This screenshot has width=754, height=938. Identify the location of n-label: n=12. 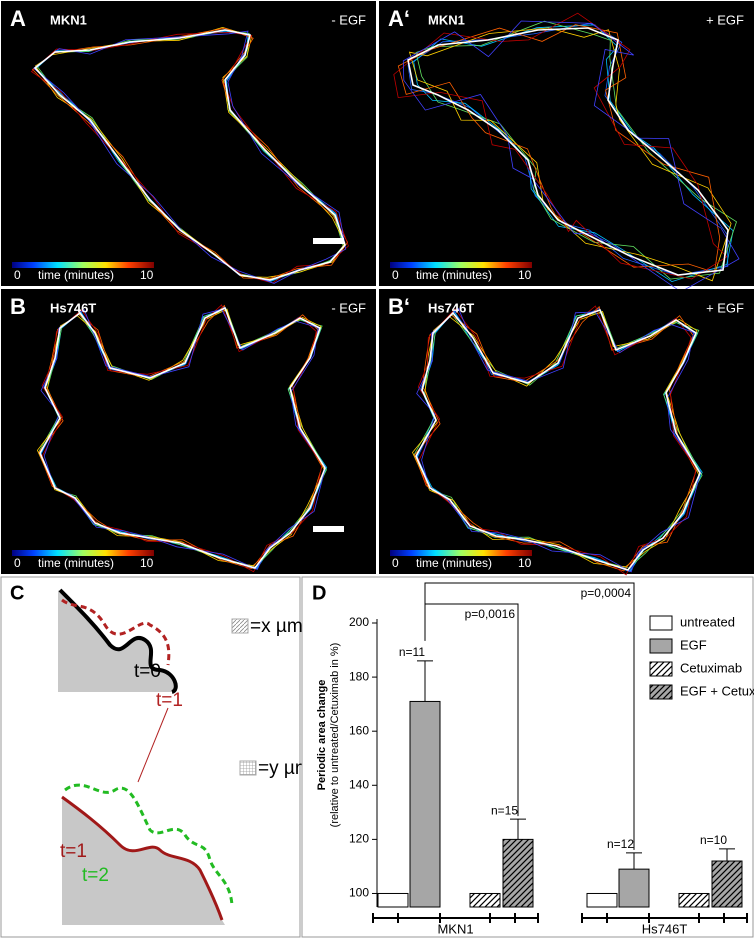
(620, 844).